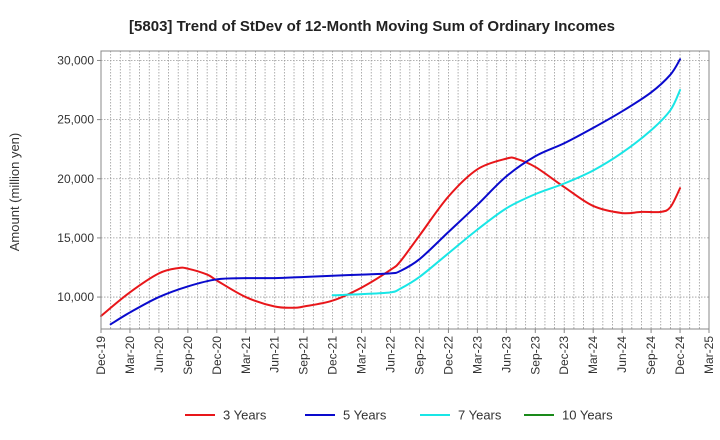 This screenshot has height=440, width=720. What do you see at coordinates (593, 355) in the screenshot?
I see `x-tick-label: Mar-24` at bounding box center [593, 355].